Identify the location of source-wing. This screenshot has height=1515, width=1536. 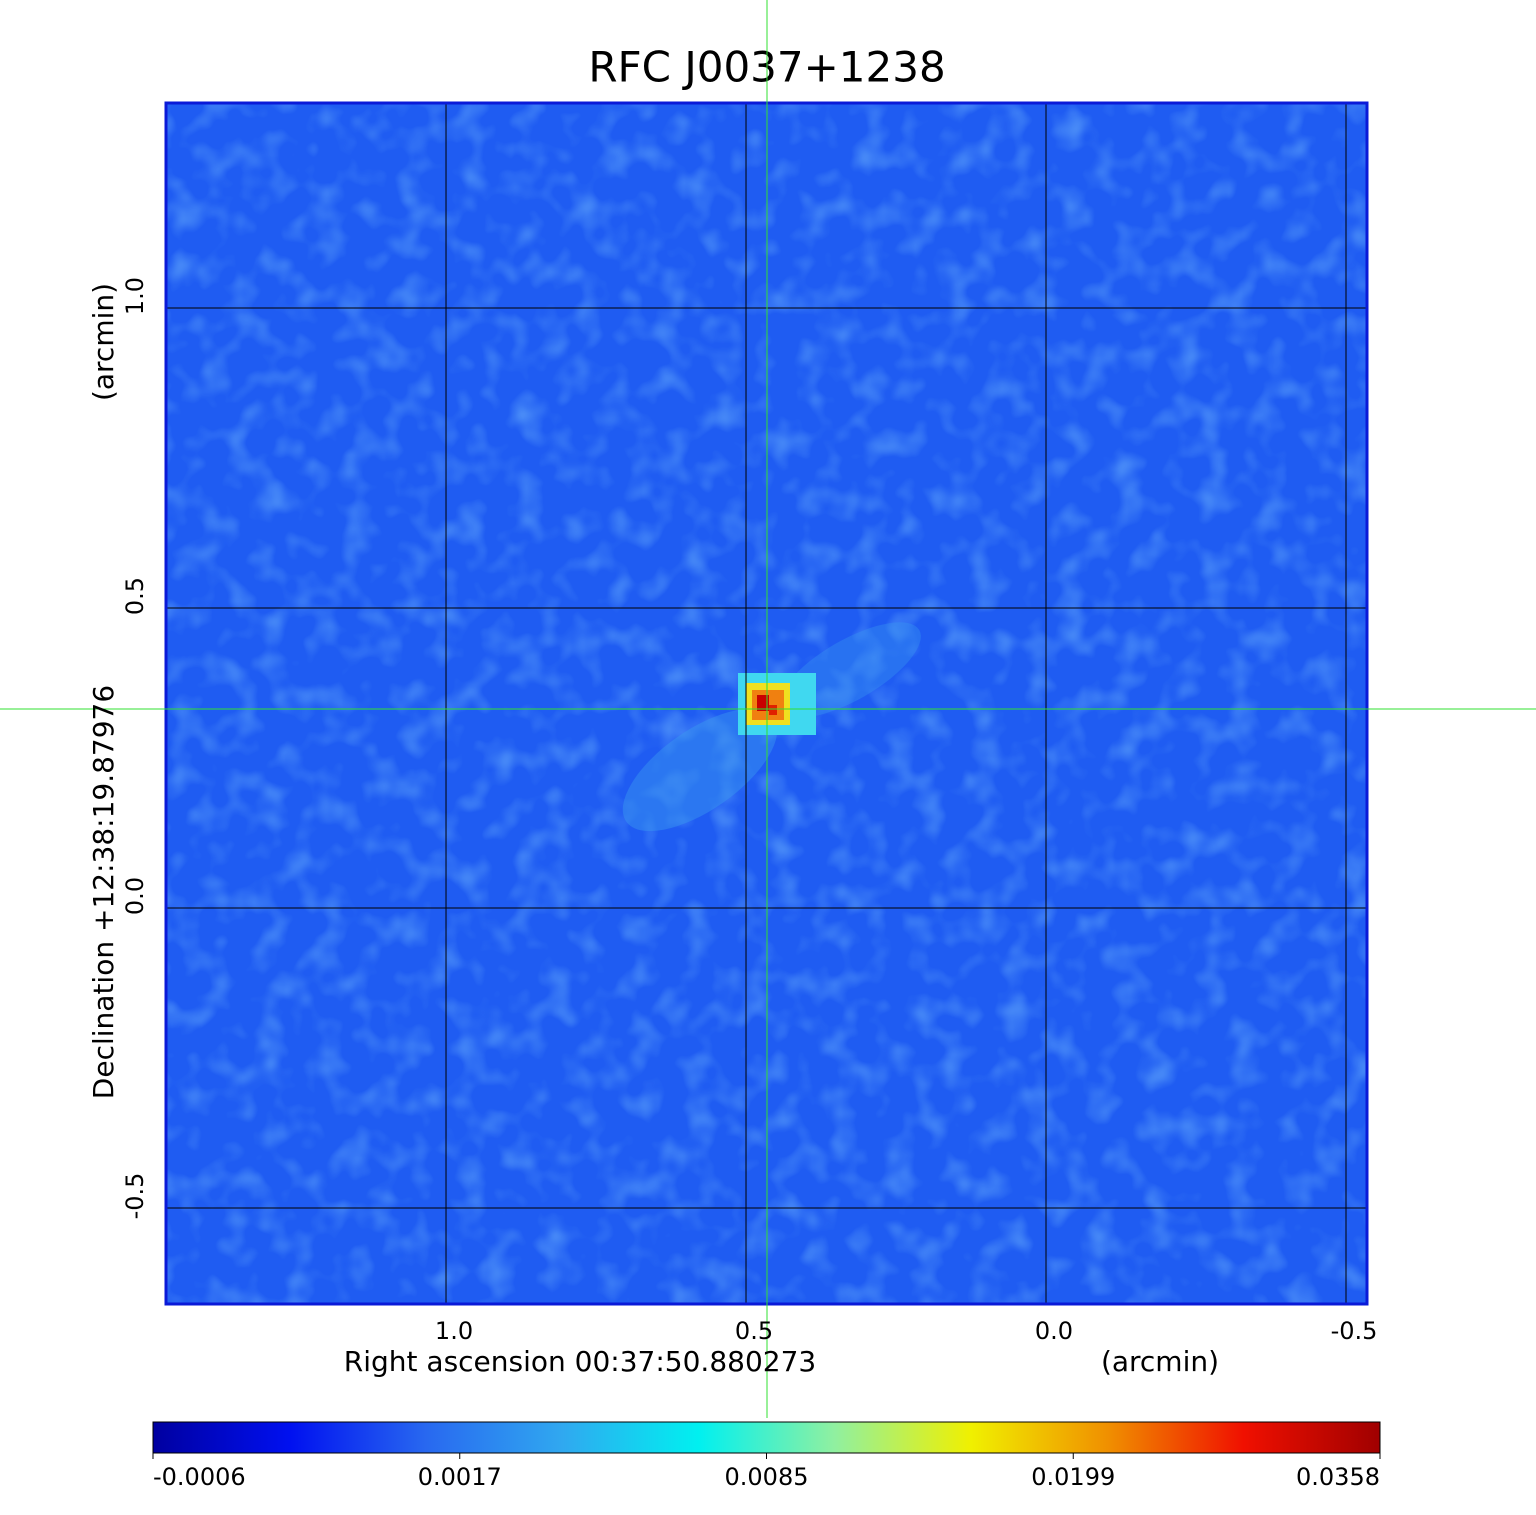
(700, 770).